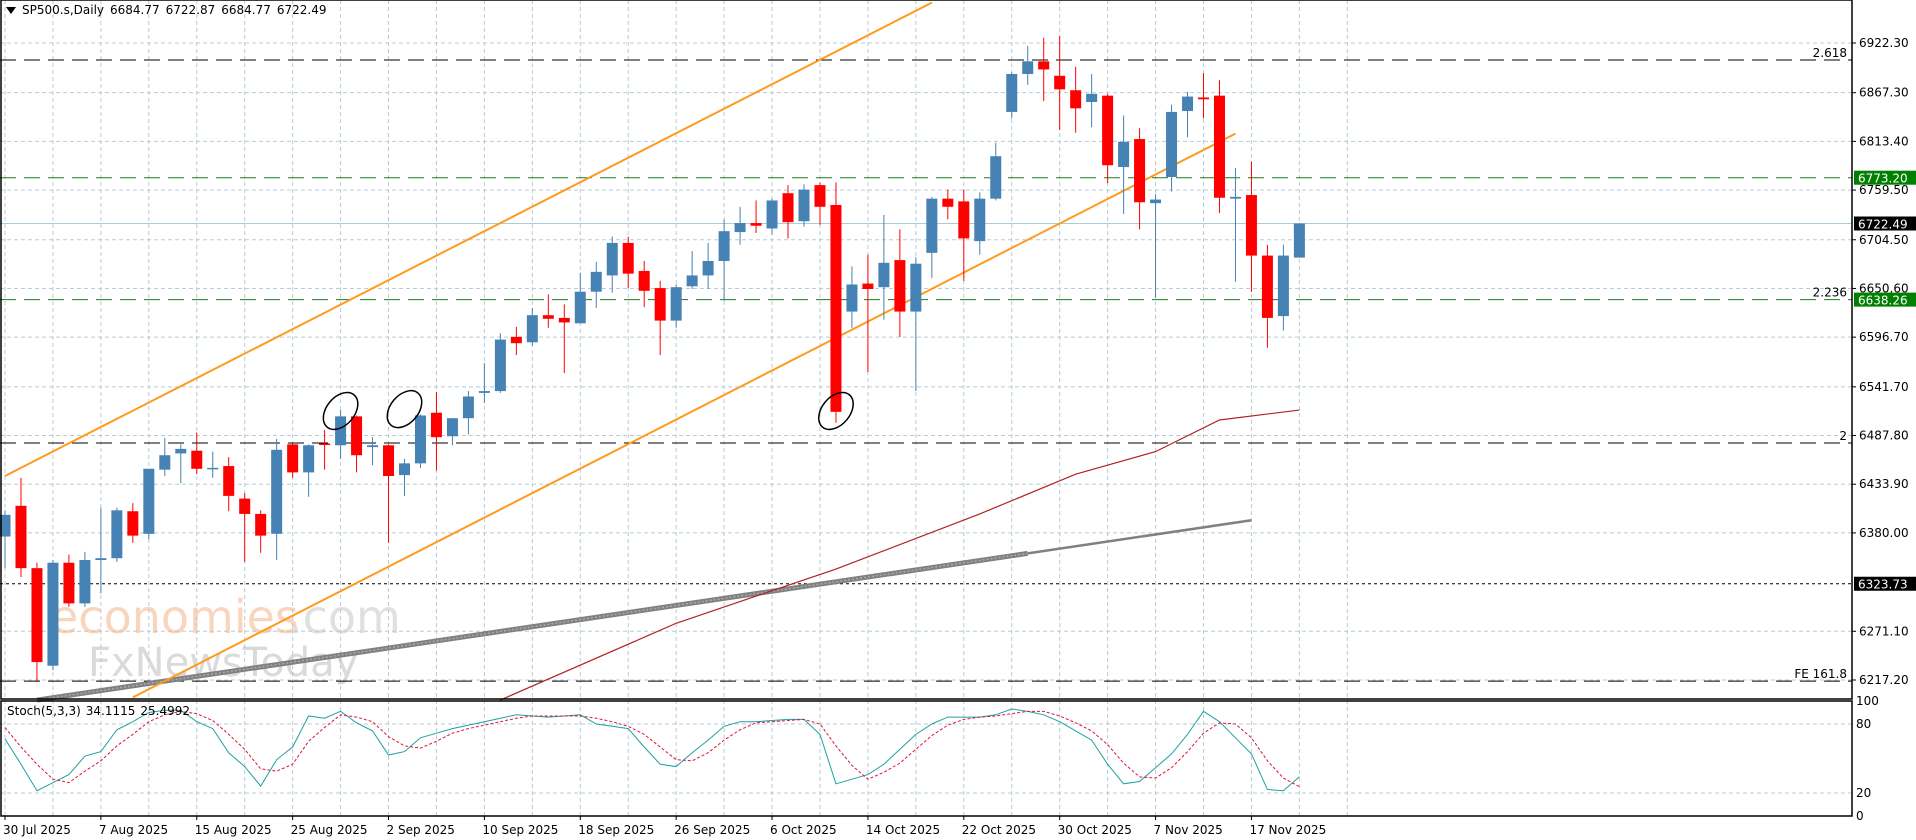 This screenshot has height=840, width=1916. I want to click on level-label: FE 161.8, so click(1820, 674).